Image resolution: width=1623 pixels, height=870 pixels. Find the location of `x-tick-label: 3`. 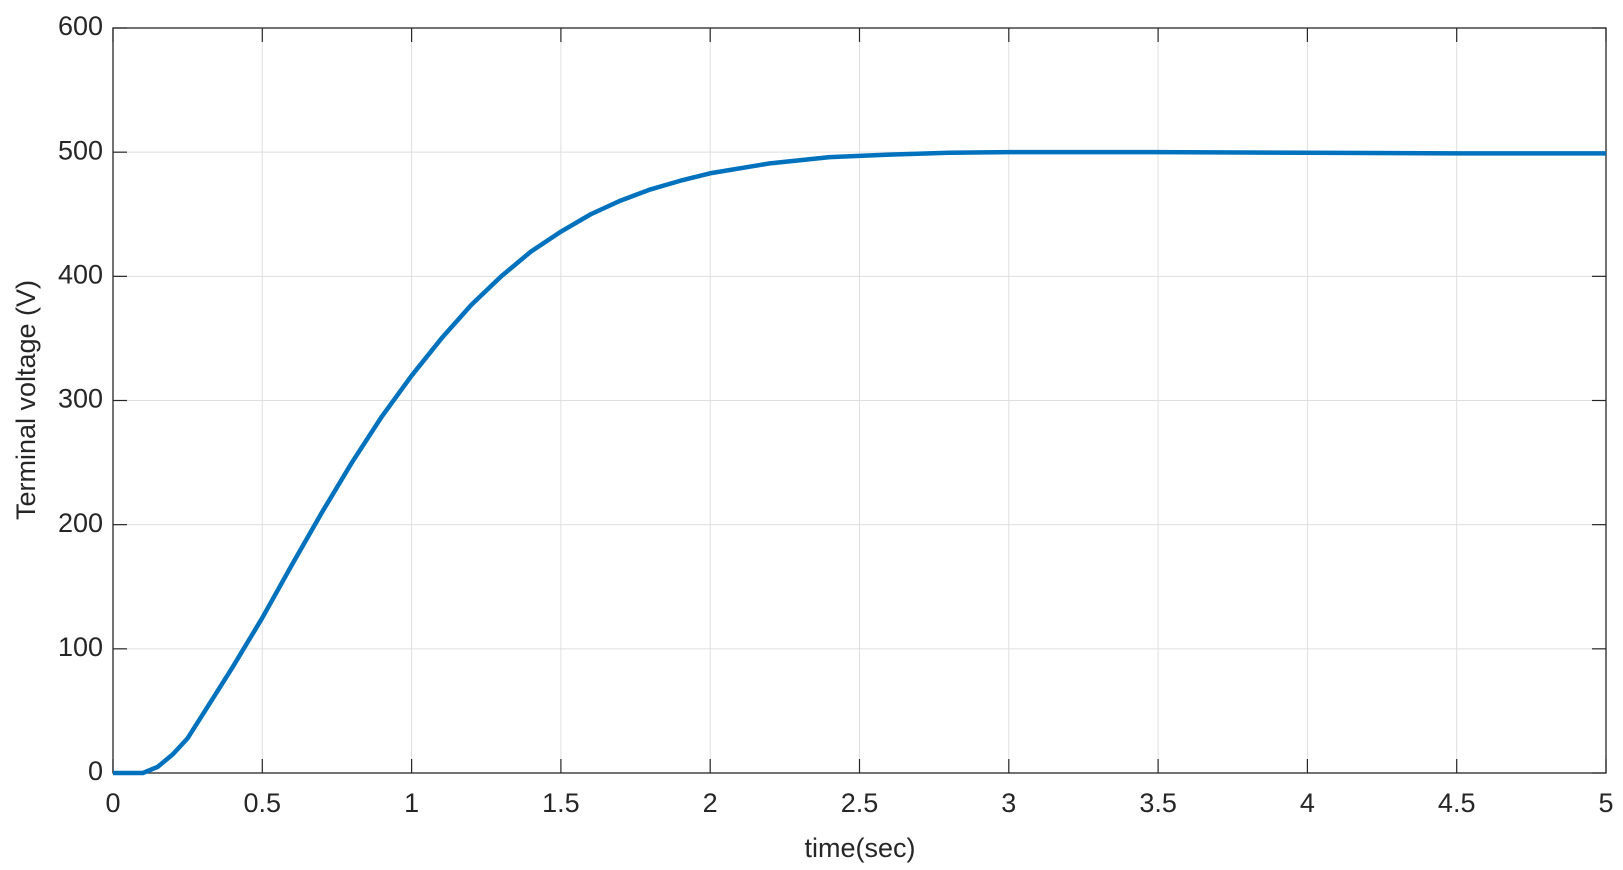

x-tick-label: 3 is located at coordinates (1008, 803).